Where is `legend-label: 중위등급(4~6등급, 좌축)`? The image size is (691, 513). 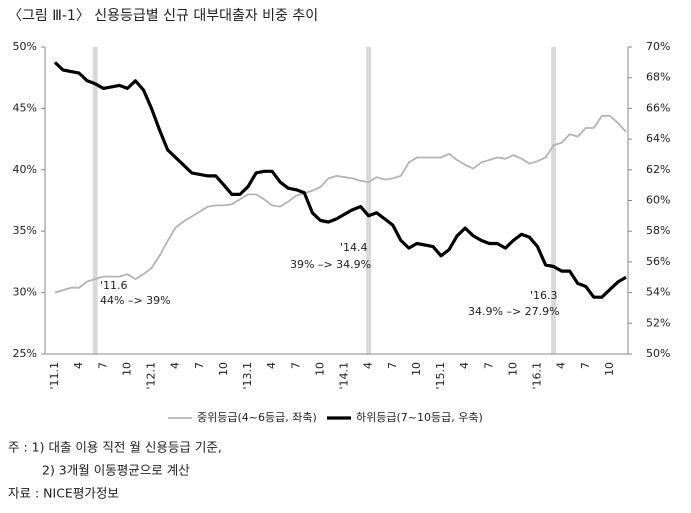
legend-label: 중위등급(4~6등급, 좌축) is located at coordinates (257, 417).